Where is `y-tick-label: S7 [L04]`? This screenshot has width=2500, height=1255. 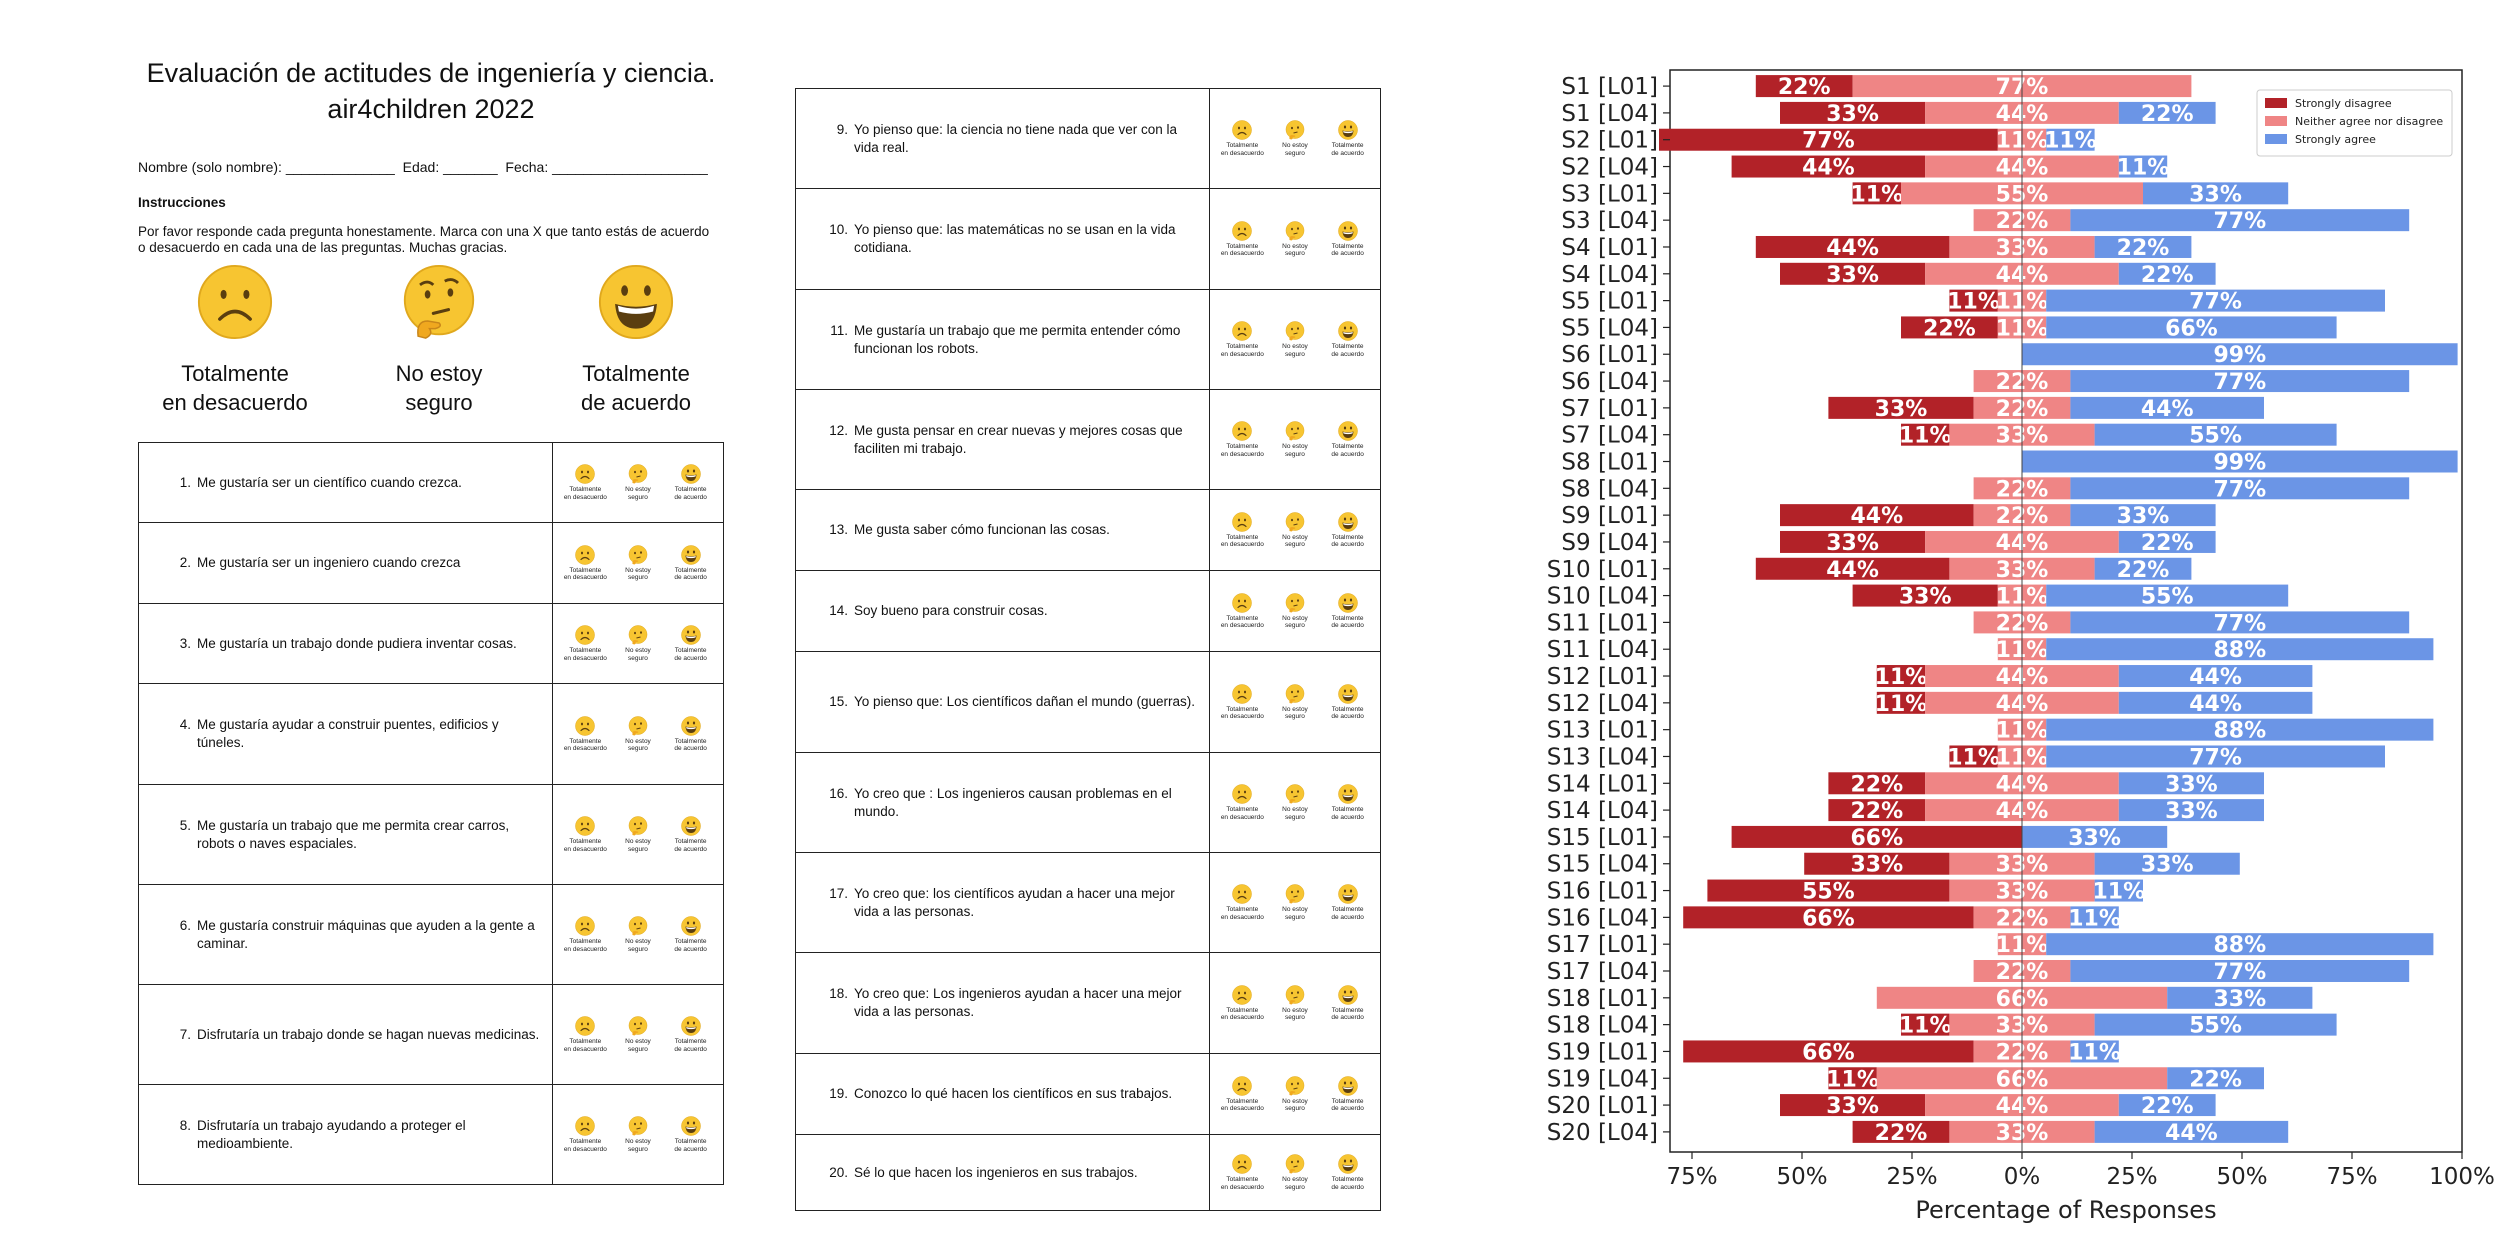
y-tick-label: S7 [L04] is located at coordinates (1609, 436).